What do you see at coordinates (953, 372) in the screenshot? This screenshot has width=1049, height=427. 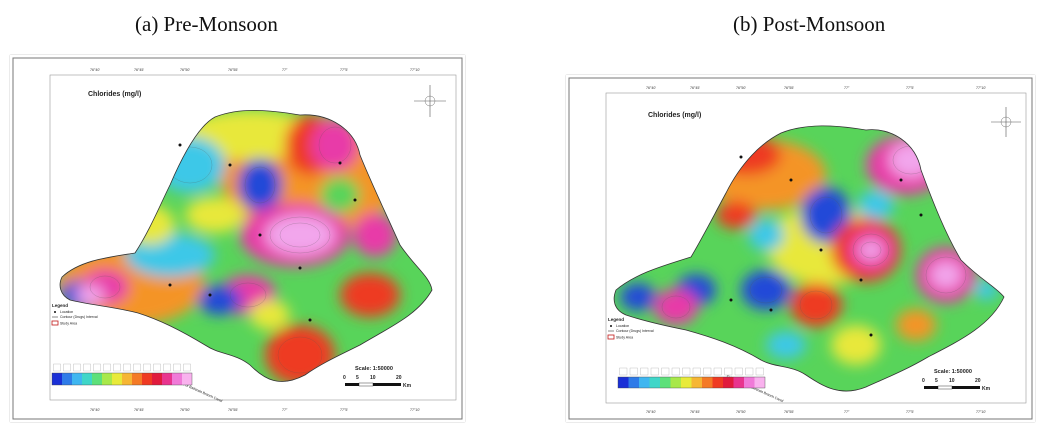 I see `scale-text: Scale: 1:50000` at bounding box center [953, 372].